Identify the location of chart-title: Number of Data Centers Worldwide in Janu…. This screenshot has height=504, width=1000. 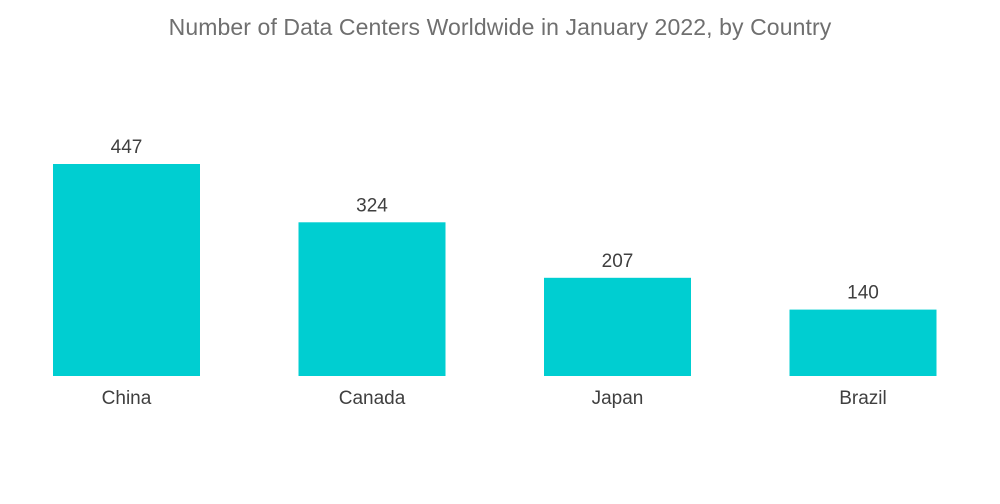
(500, 27).